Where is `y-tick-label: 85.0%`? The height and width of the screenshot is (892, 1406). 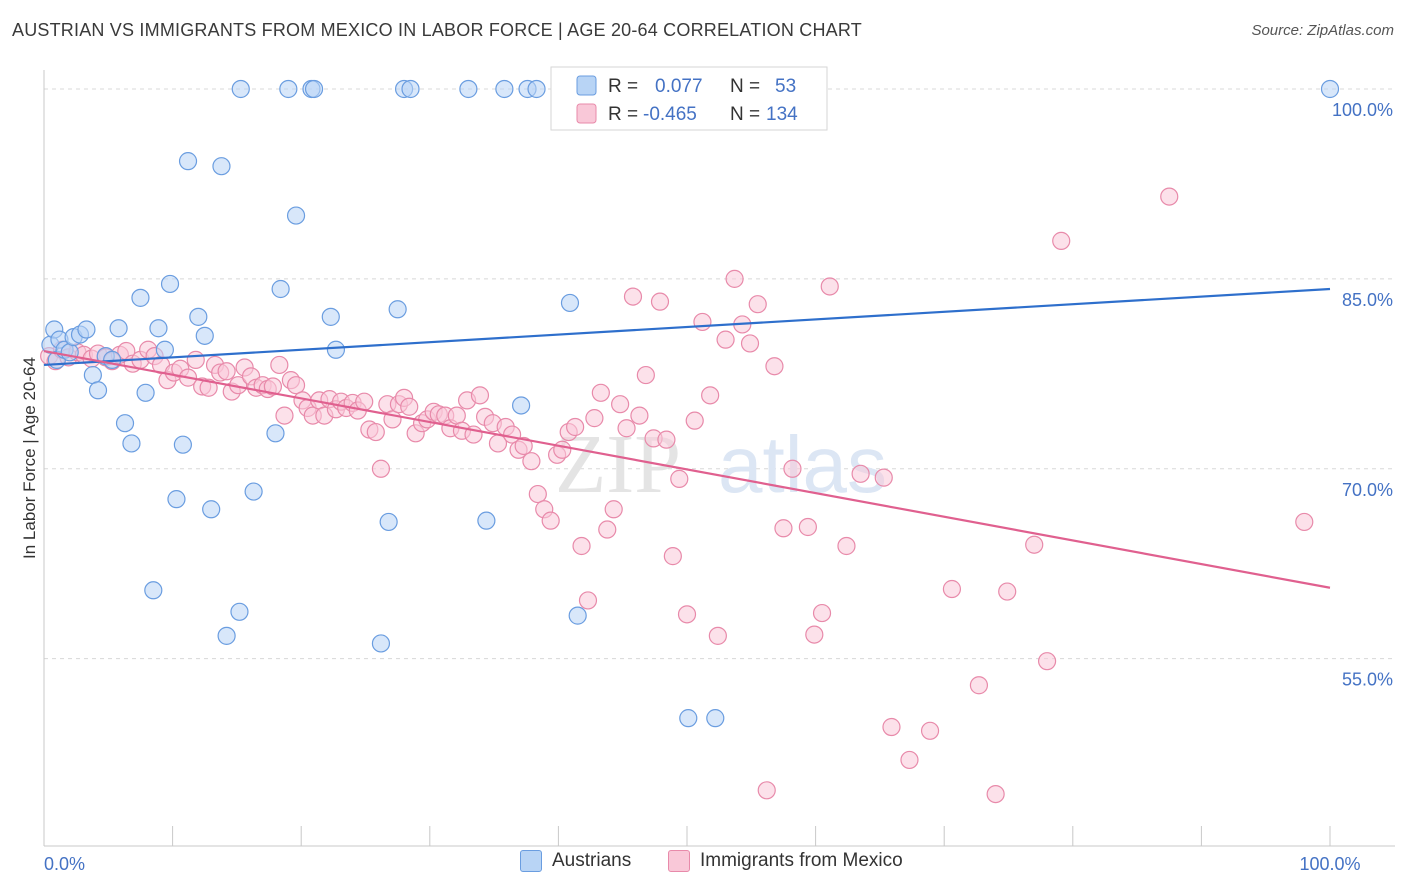
y-tick-label: 85.0% is located at coordinates (1367, 300).